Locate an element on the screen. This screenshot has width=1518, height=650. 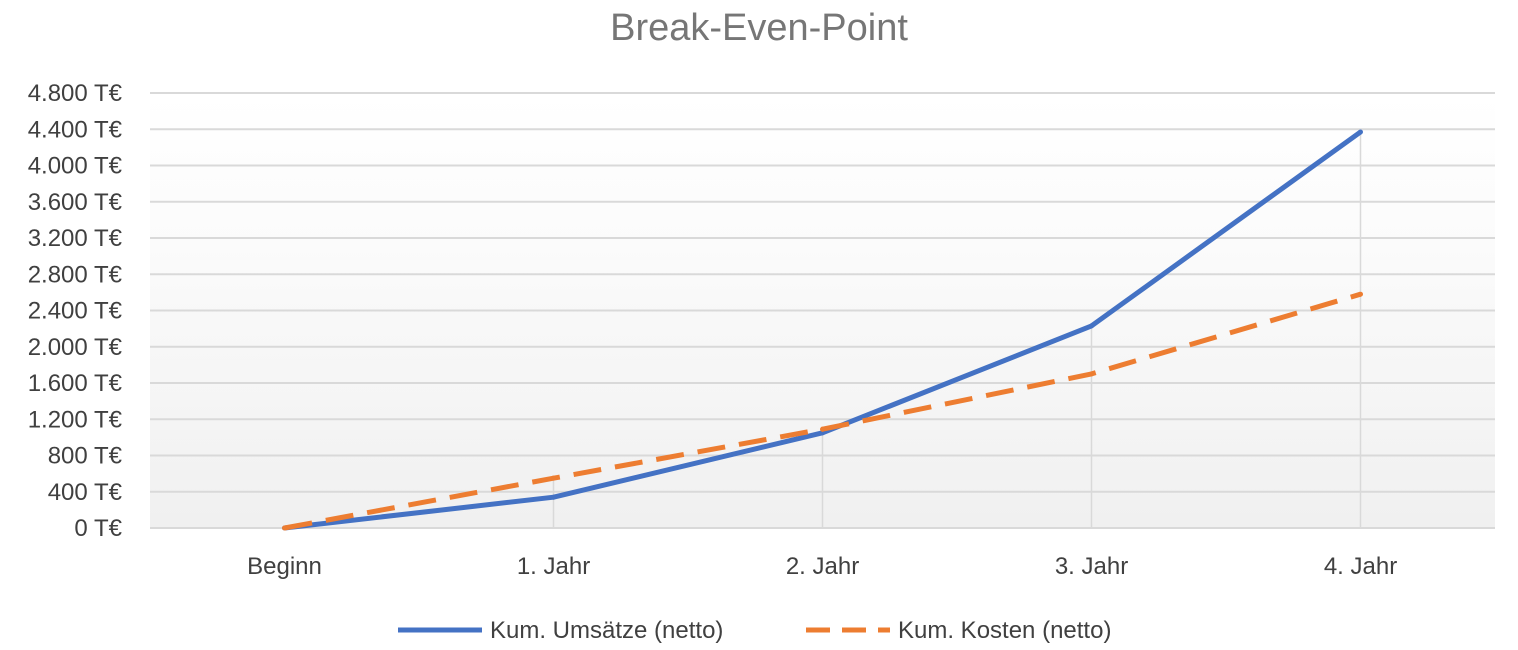
x-tick-label: 4. Jahr is located at coordinates (1360, 566).